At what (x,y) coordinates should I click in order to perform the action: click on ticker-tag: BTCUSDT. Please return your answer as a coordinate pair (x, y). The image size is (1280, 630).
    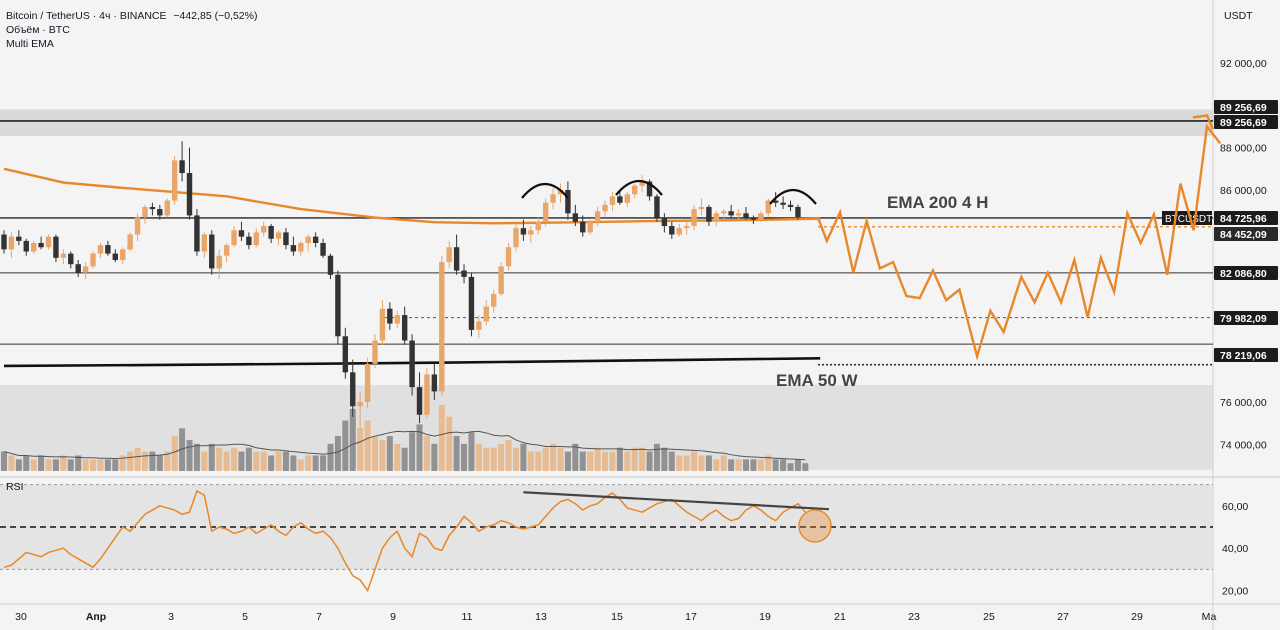
    Looking at the image, I should click on (1188, 219).